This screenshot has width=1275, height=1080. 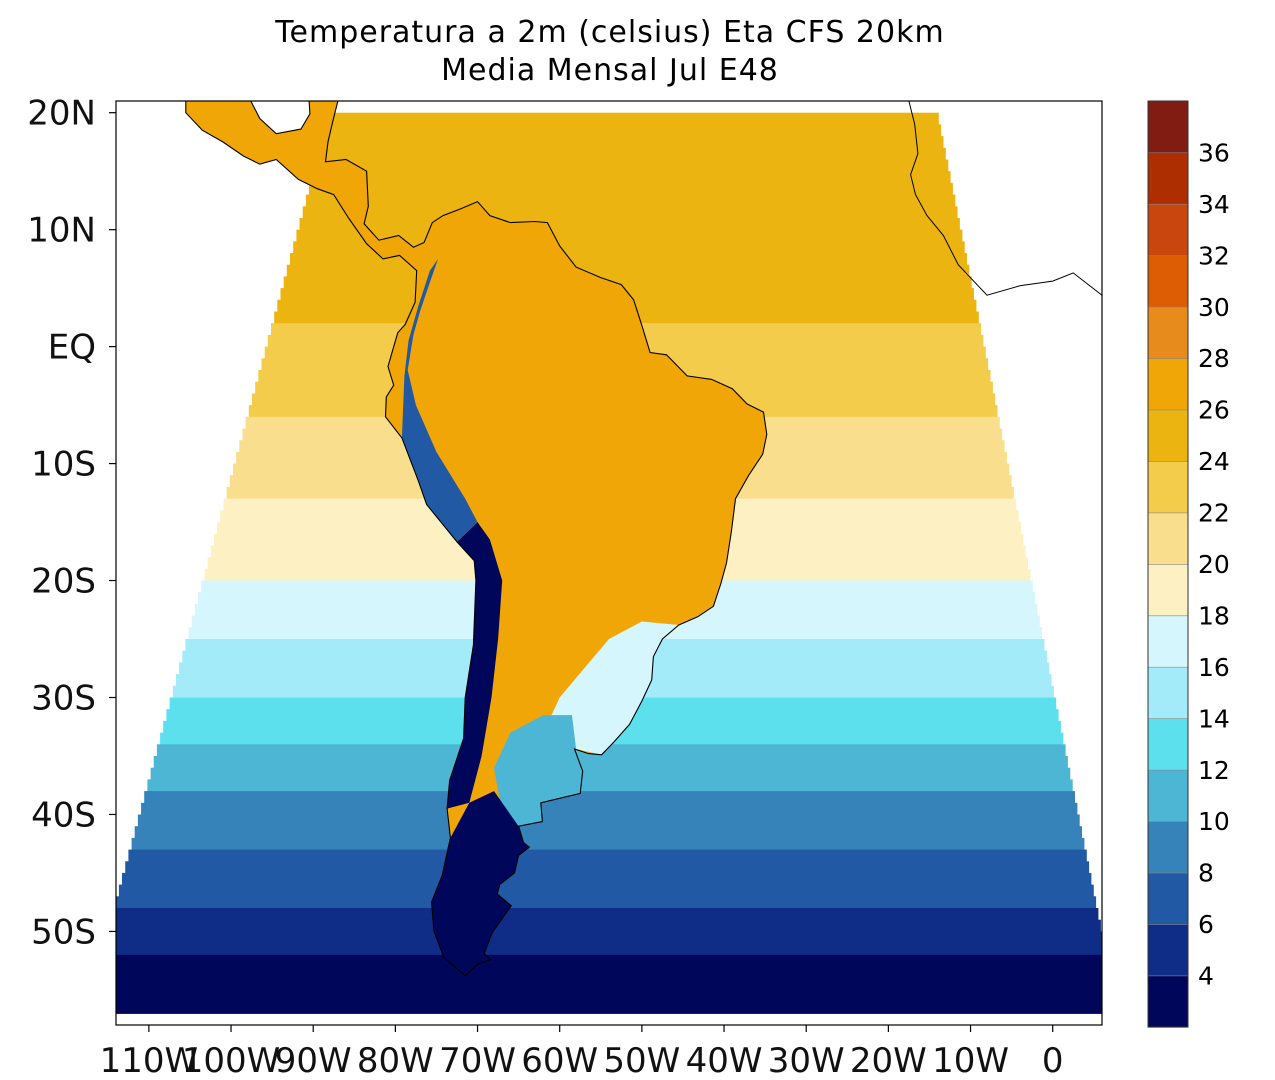 I want to click on lat-tick-label: 20N, so click(x=61, y=114).